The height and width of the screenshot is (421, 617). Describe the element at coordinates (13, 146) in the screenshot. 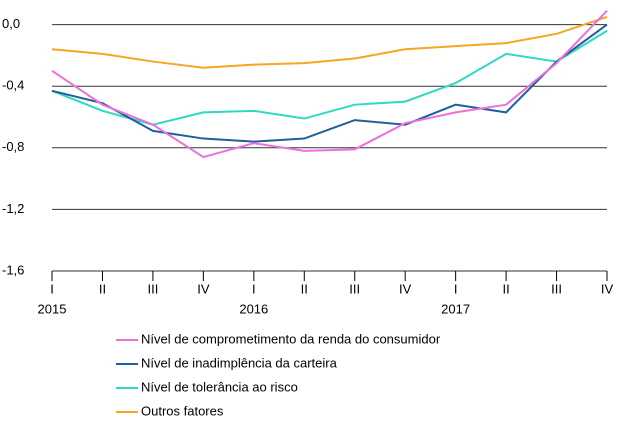

I see `y-tick-label: -0,8` at that location.